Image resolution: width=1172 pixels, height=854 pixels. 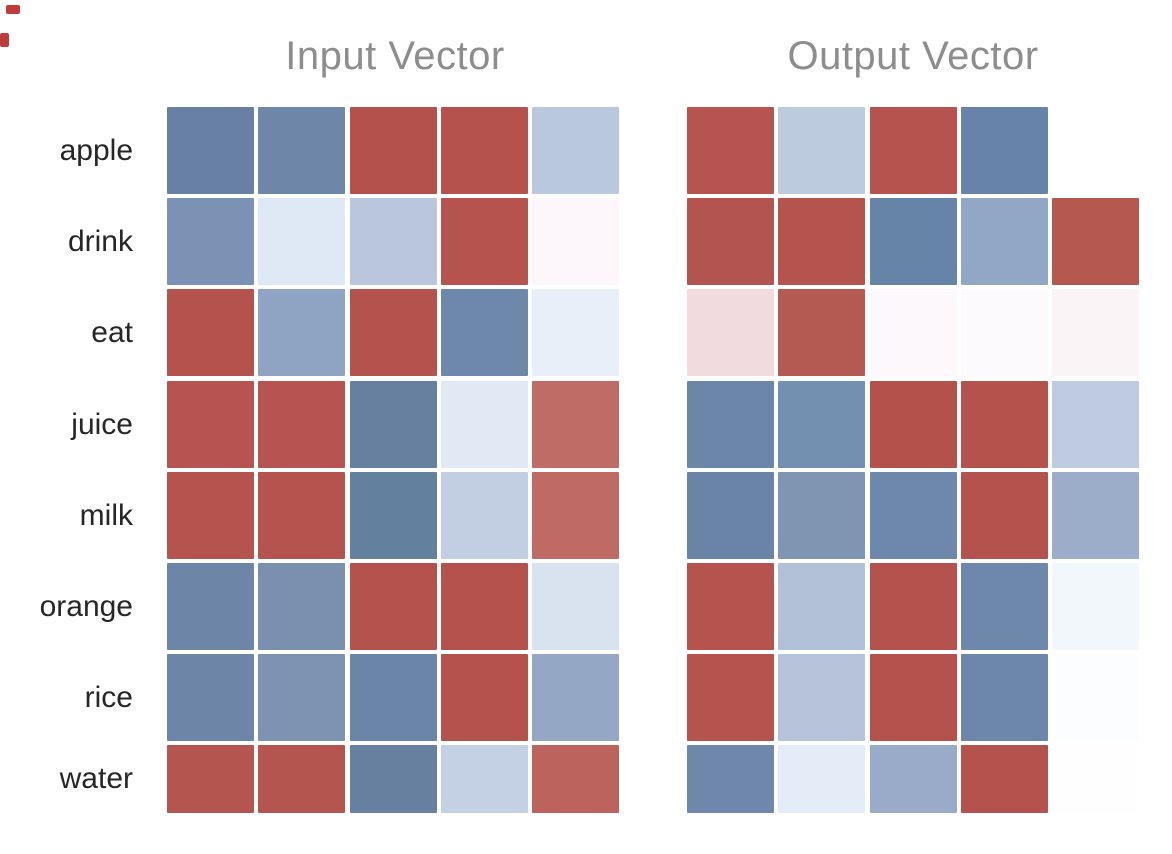 What do you see at coordinates (96, 778) in the screenshot?
I see `row-label-water: water` at bounding box center [96, 778].